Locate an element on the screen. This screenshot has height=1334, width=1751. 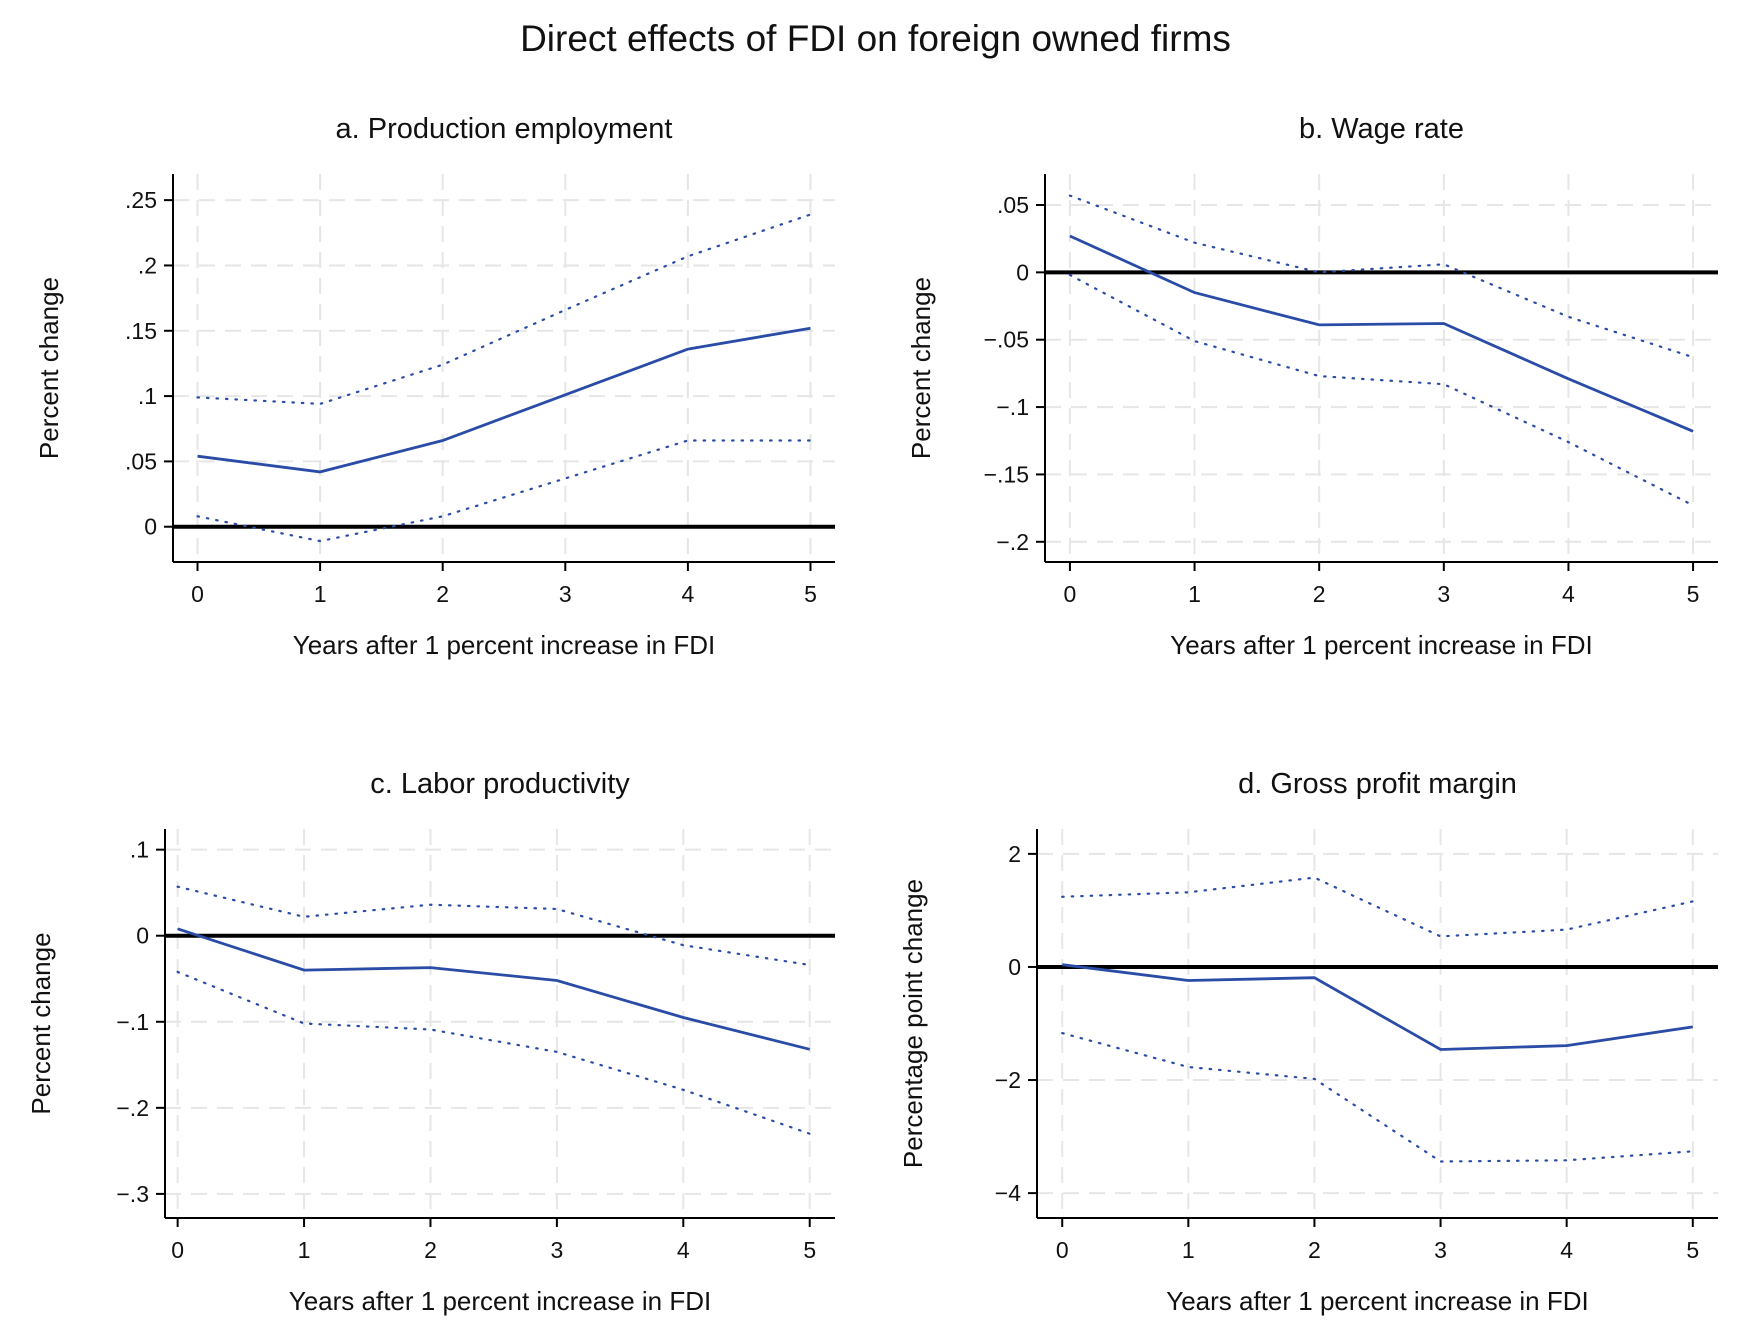
series-line-estimate-b is located at coordinates (1381, 333).